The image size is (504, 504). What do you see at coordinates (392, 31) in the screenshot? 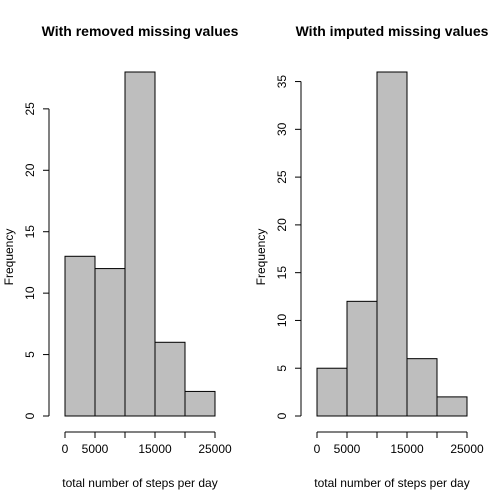
I see `chart-title: With imputed missing values` at bounding box center [392, 31].